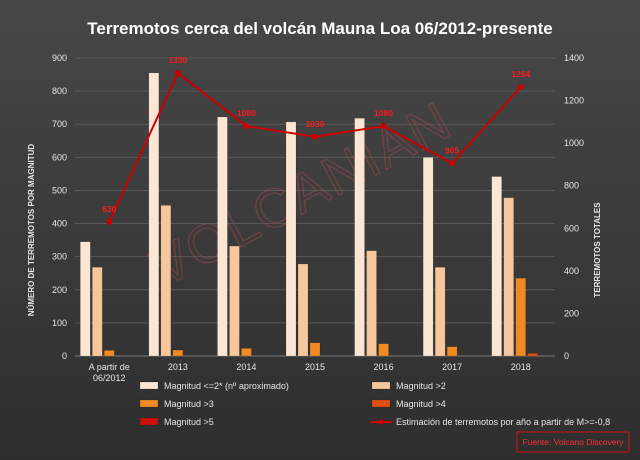 Image resolution: width=640 pixels, height=460 pixels. I want to click on line-data-label: 1030, so click(315, 124).